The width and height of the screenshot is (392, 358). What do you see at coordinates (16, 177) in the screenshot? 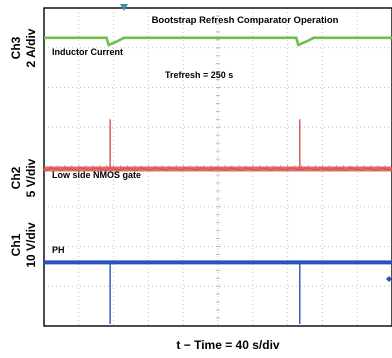
I see `ch2-name: Ch2` at bounding box center [16, 177].